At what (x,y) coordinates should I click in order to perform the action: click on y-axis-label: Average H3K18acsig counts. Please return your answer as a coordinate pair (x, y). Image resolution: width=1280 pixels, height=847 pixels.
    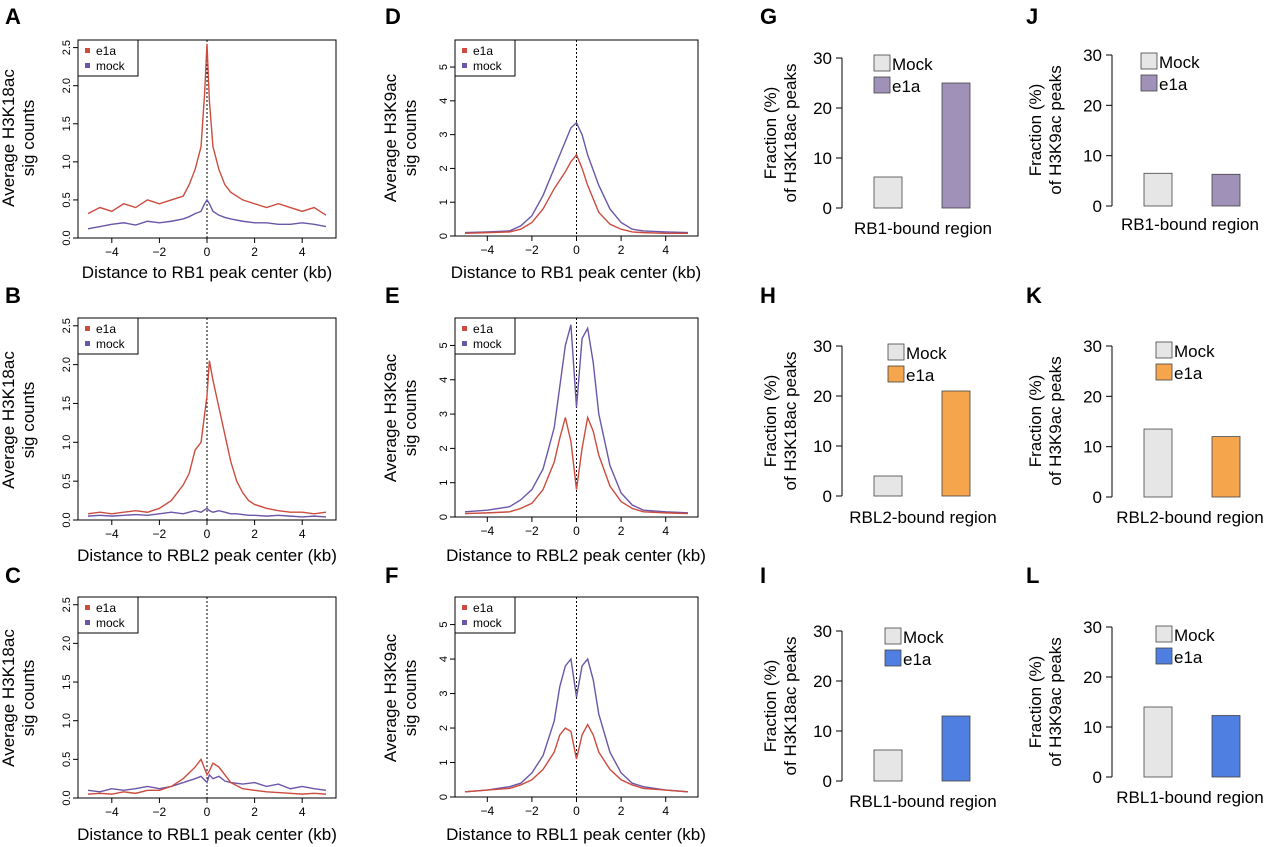
    Looking at the image, I should click on (19, 420).